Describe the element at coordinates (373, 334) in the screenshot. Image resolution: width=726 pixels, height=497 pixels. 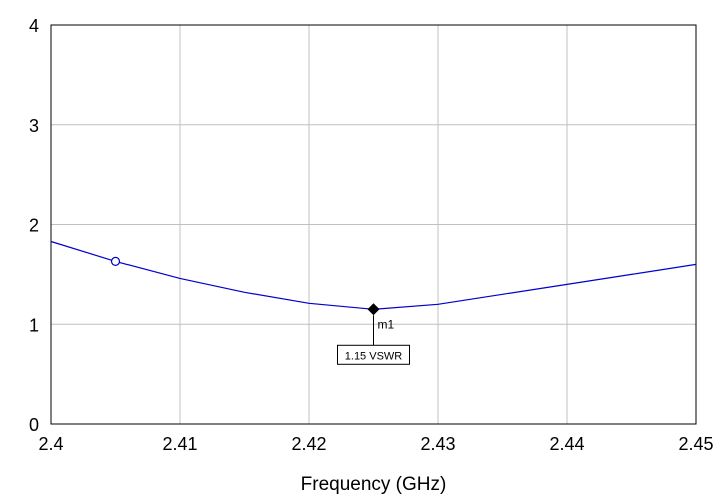
I see `marker-m1: m1 1.15 VSWR` at that location.